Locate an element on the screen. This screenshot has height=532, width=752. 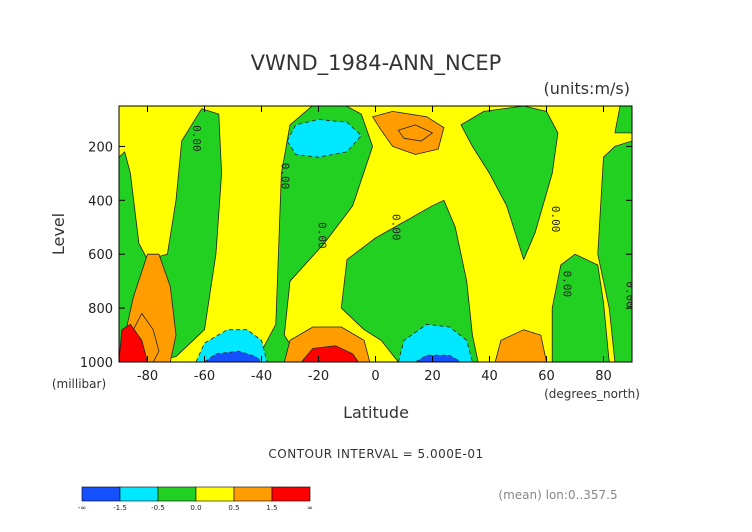
contour-region-strong-neg-sfc-north is located at coordinates (435, 342).